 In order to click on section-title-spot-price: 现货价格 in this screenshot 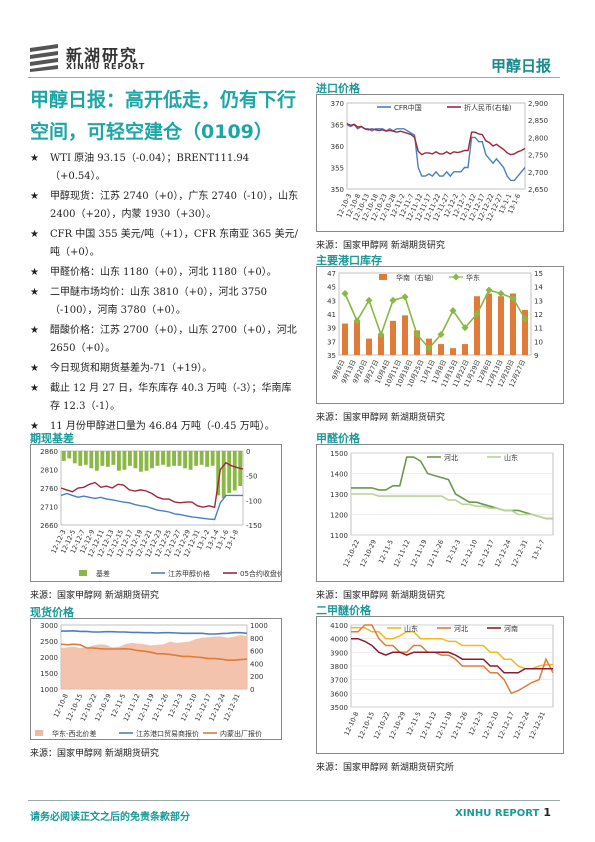, I will do `click(52, 612)`.